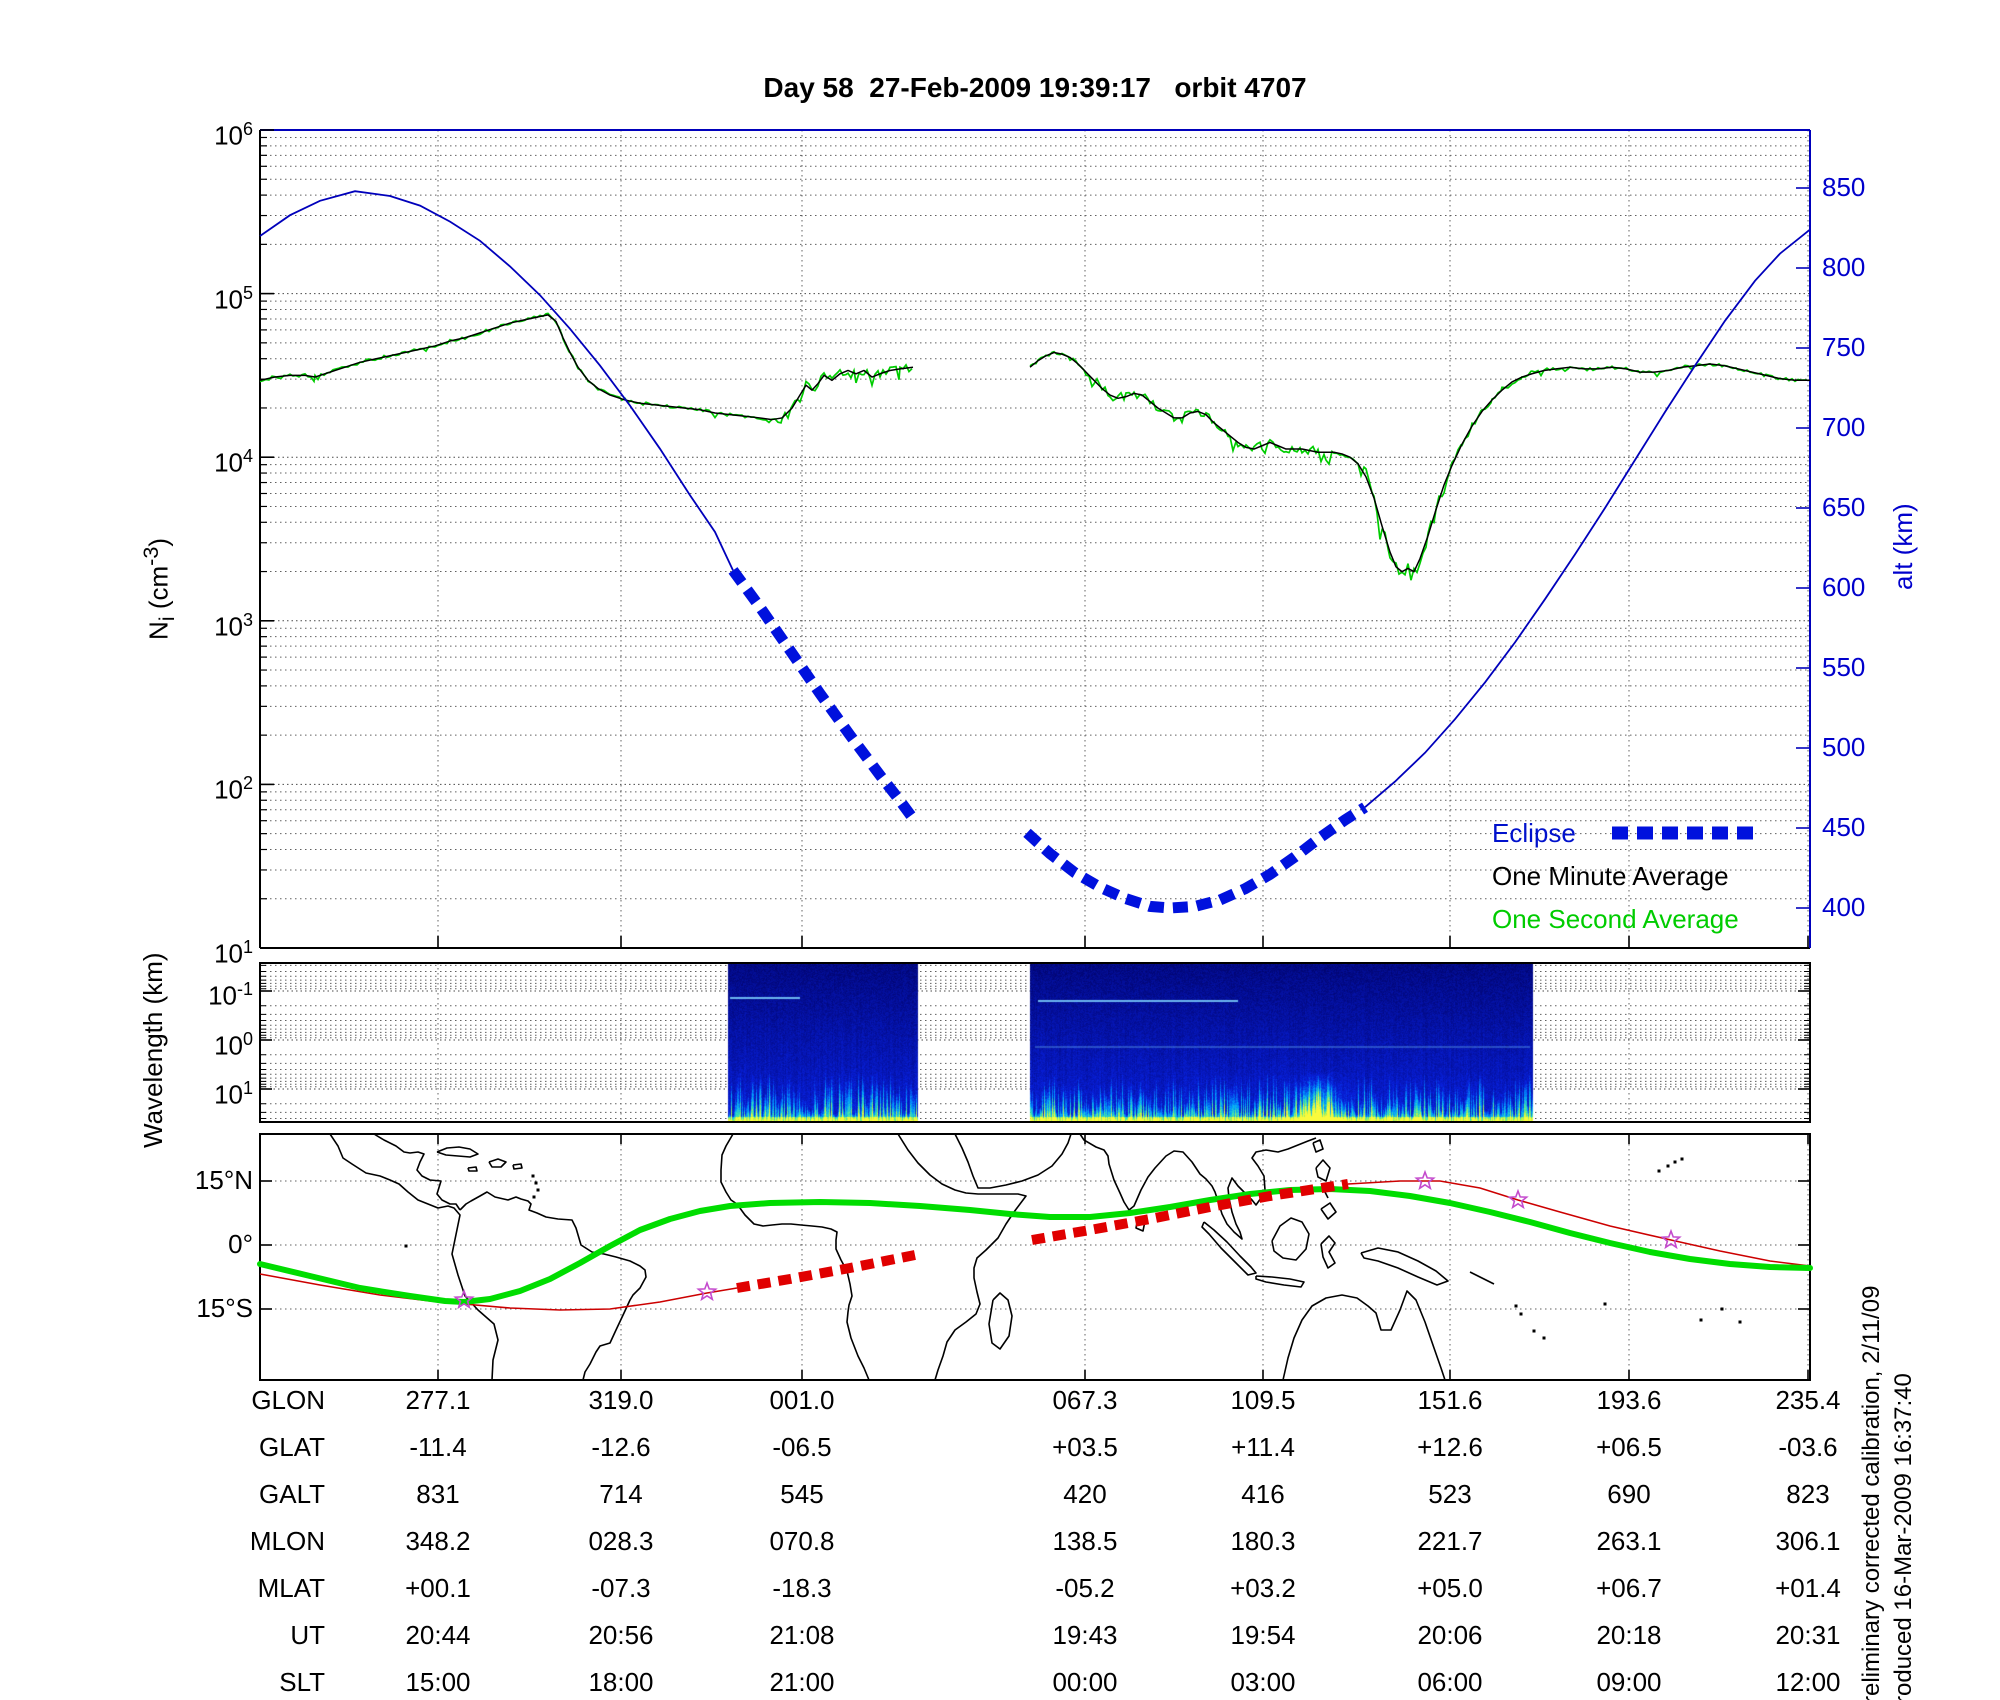  I want to click on left-axis-tick-label: 10⁵, so click(233, 298).